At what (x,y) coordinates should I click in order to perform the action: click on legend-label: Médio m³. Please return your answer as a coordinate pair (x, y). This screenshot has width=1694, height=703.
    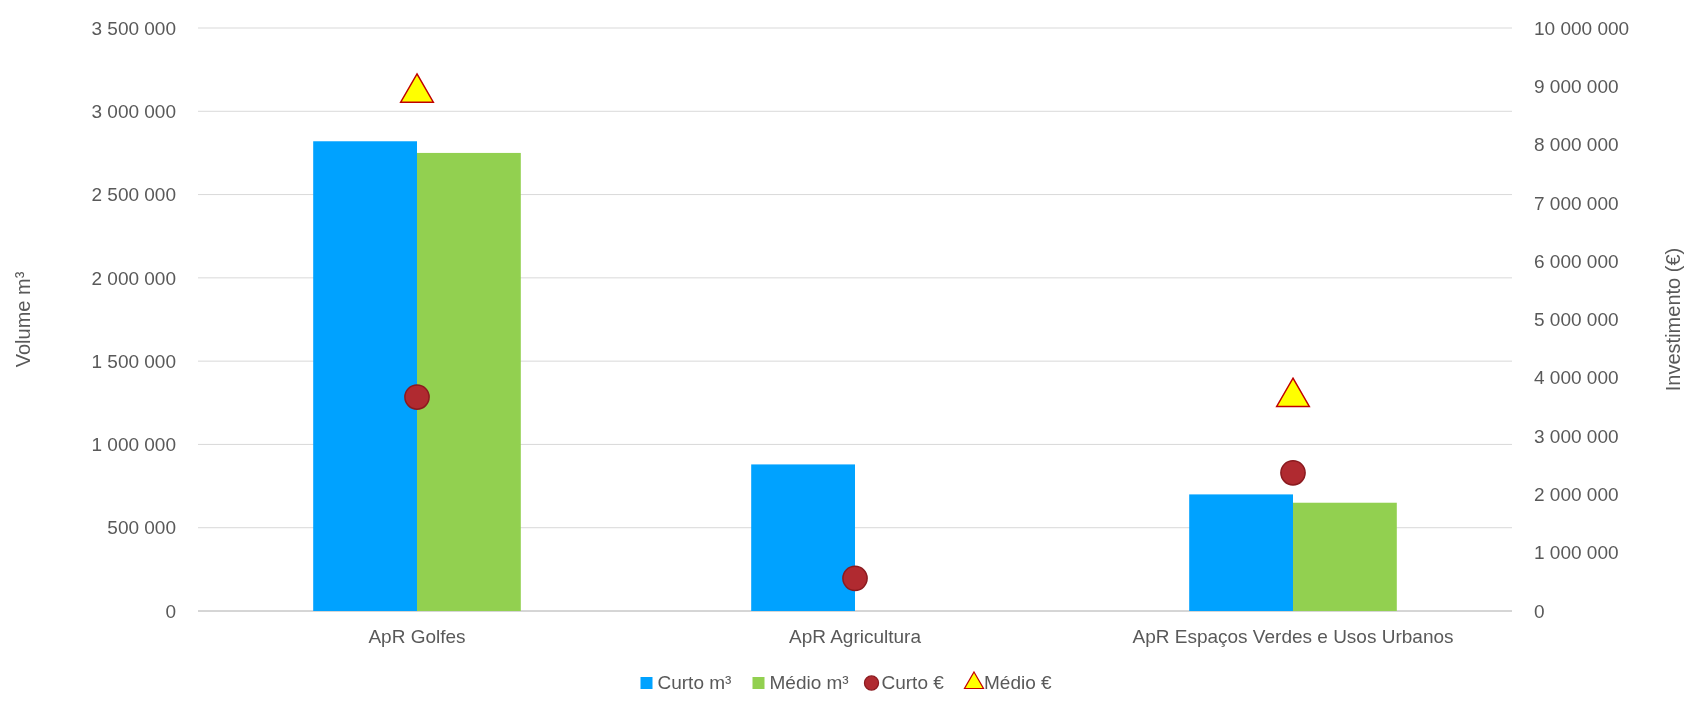
    Looking at the image, I should click on (809, 682).